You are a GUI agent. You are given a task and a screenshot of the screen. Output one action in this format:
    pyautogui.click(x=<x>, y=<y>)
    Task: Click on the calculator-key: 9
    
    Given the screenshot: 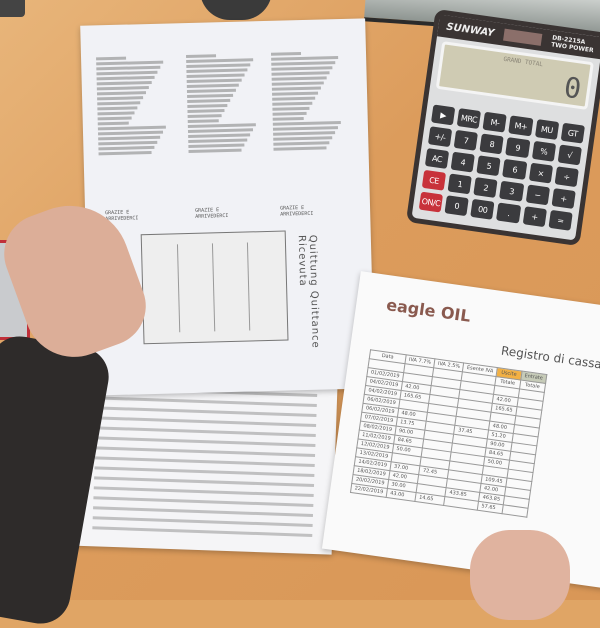 What is the action you would take?
    pyautogui.click(x=518, y=148)
    